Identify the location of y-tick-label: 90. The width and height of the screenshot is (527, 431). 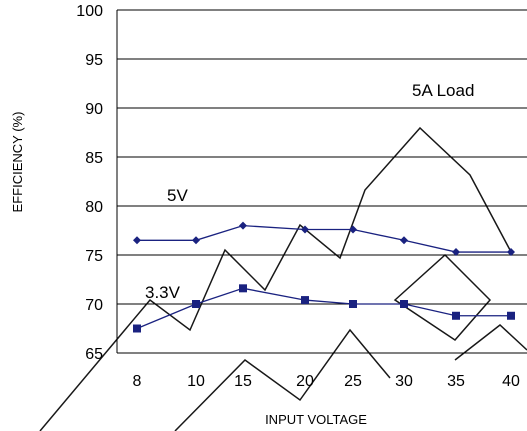
(94, 109).